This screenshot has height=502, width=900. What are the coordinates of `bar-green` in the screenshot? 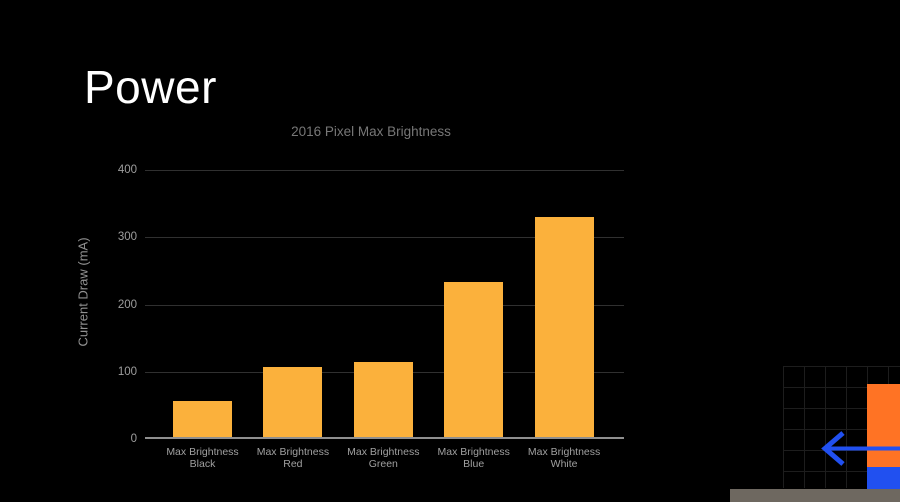 It's located at (383, 399).